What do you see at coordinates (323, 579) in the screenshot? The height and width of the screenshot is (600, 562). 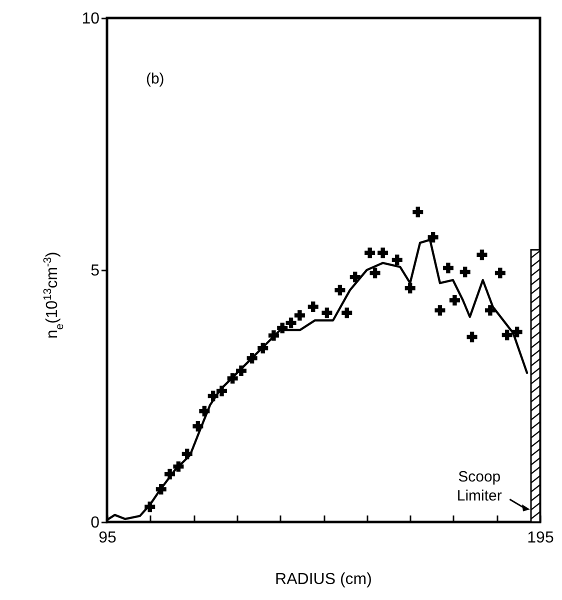 I see `x-axis-title: RADIUS (cm)` at bounding box center [323, 579].